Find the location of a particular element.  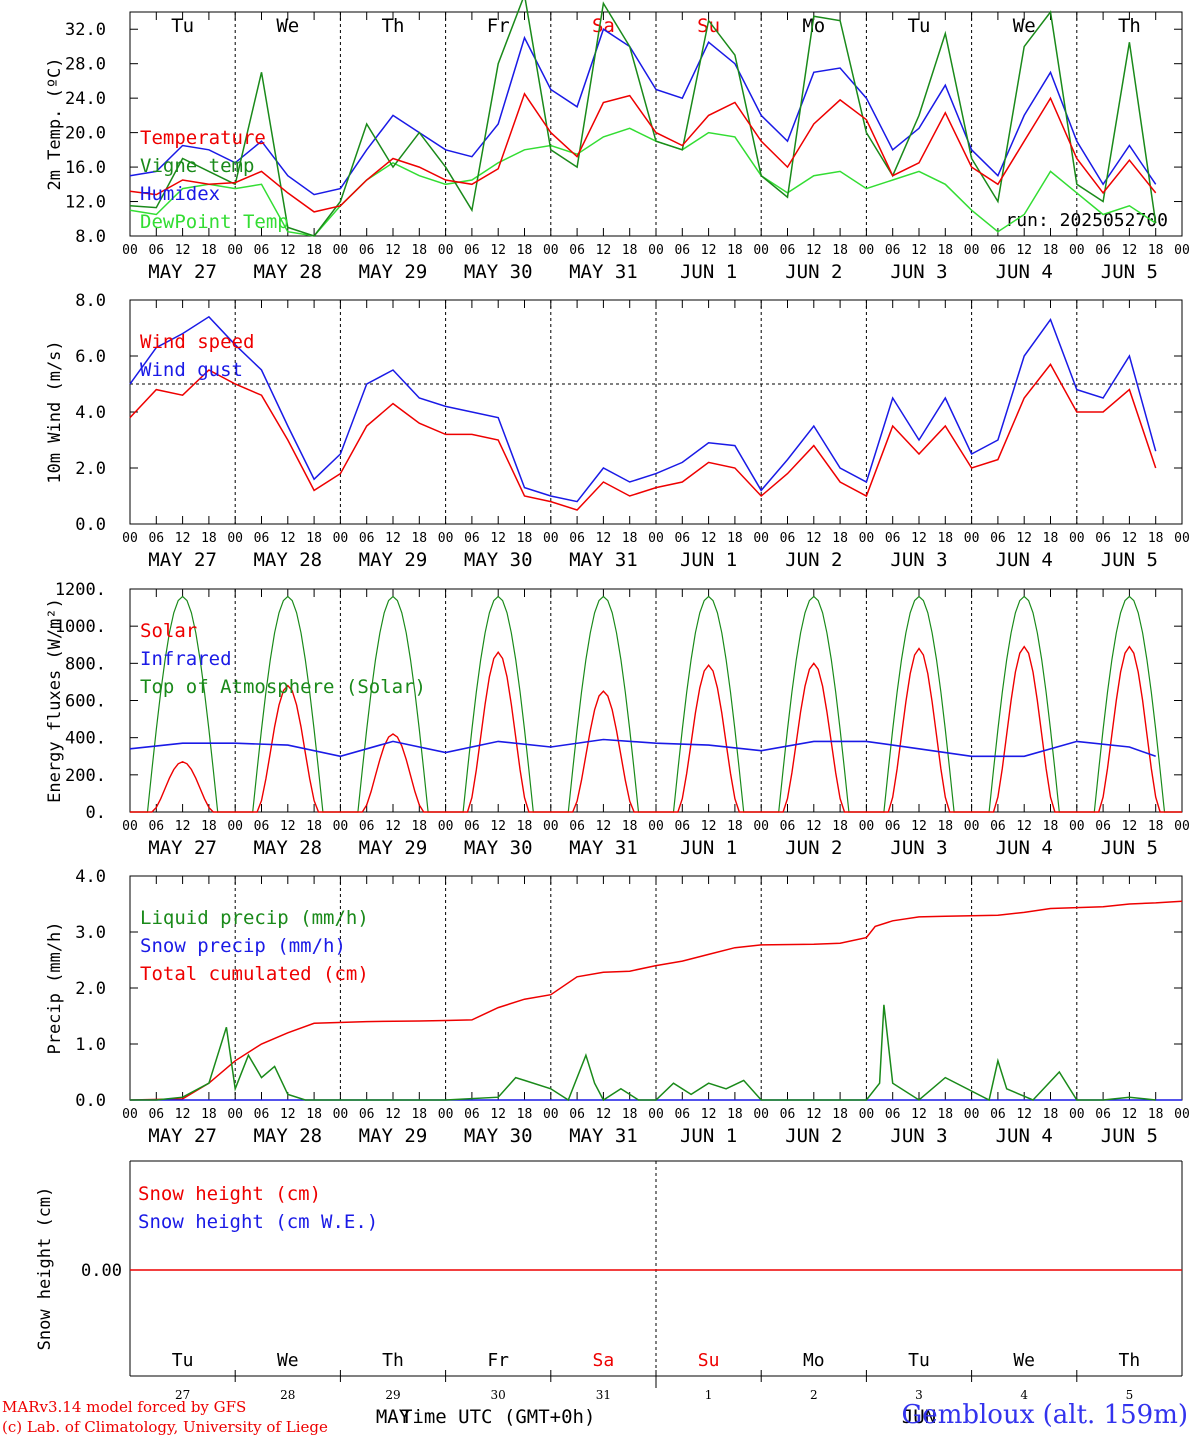

y-tick-label: 16.0 is located at coordinates (85, 168).